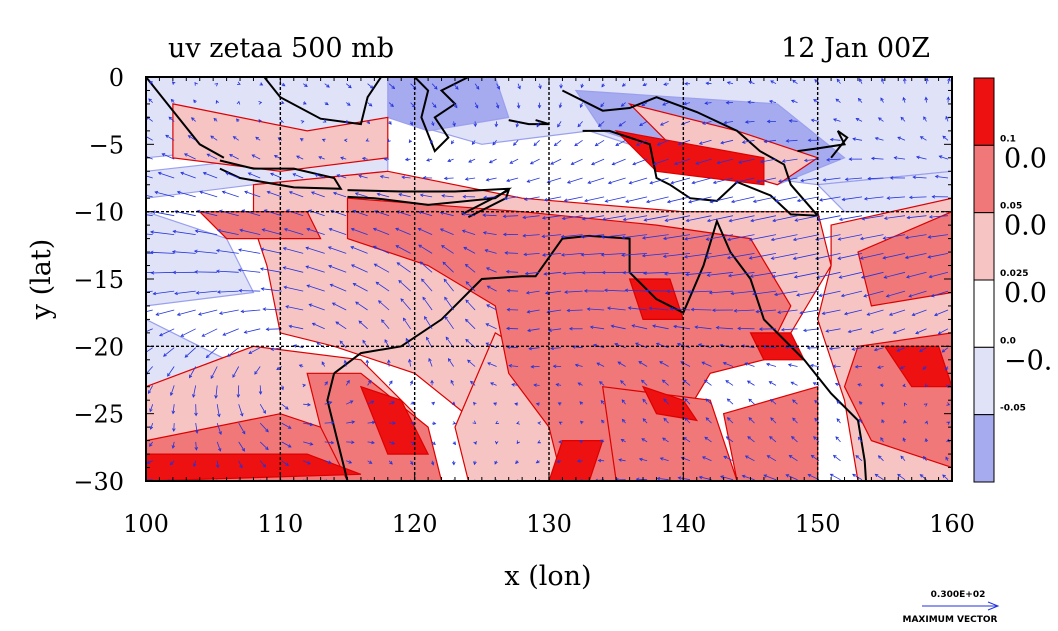 This screenshot has height=631, width=1058. Describe the element at coordinates (984, 313) in the screenshot. I see `colorbar-swatch` at that location.